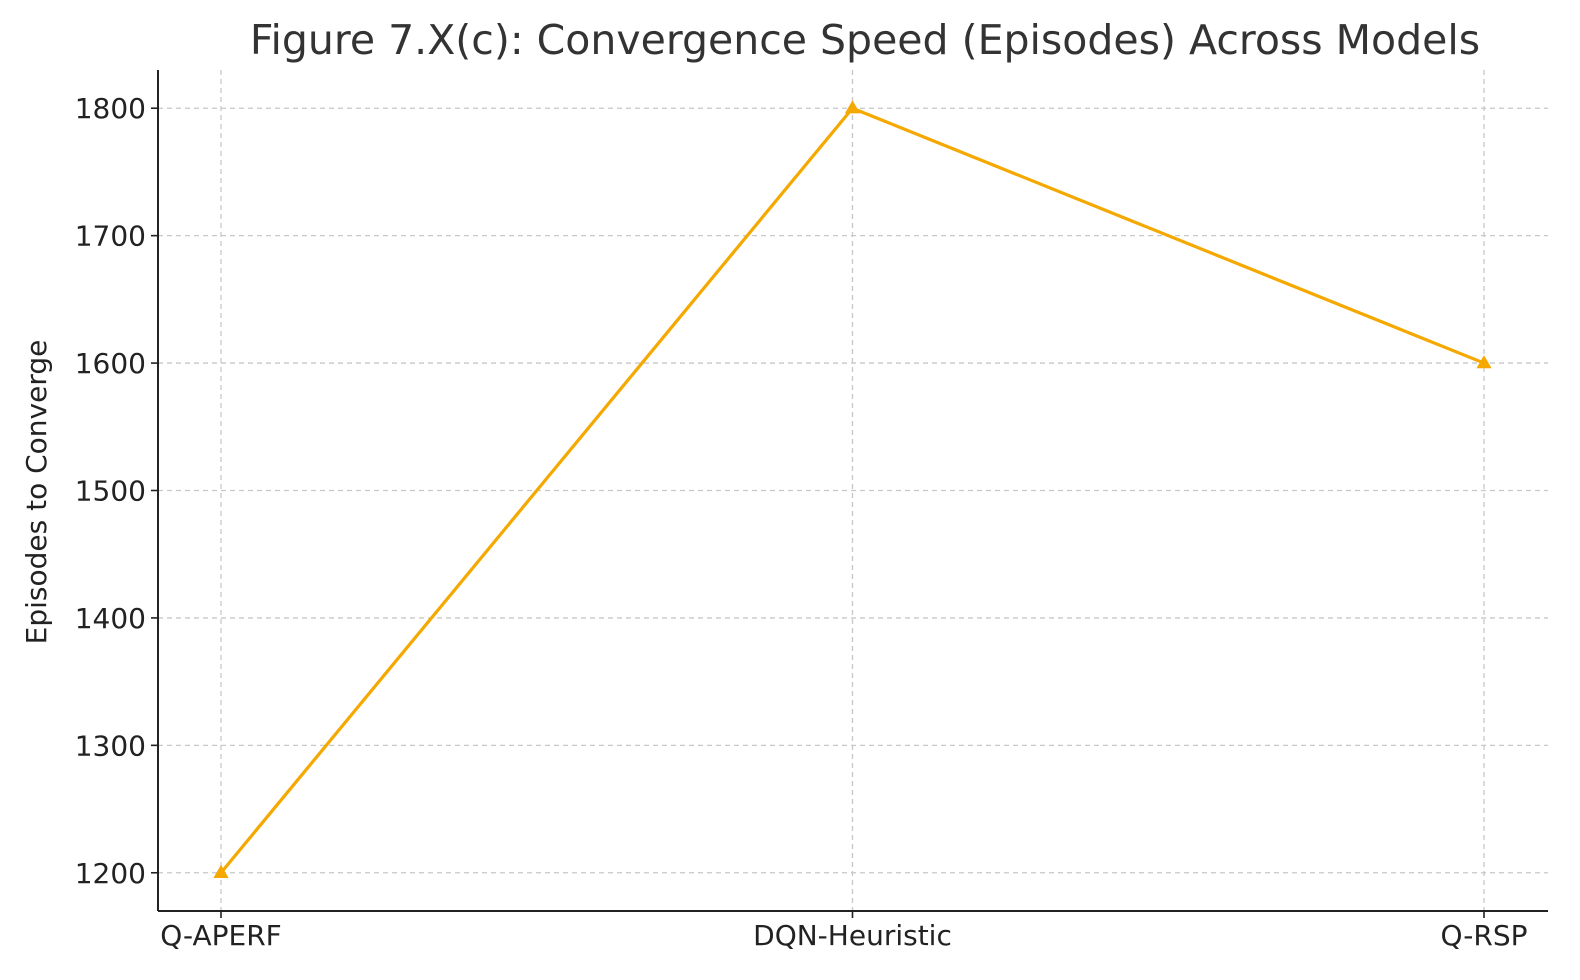 Image resolution: width=1580 pixels, height=980 pixels. Describe the element at coordinates (110, 618) in the screenshot. I see `y-tick-label: 1400` at that location.